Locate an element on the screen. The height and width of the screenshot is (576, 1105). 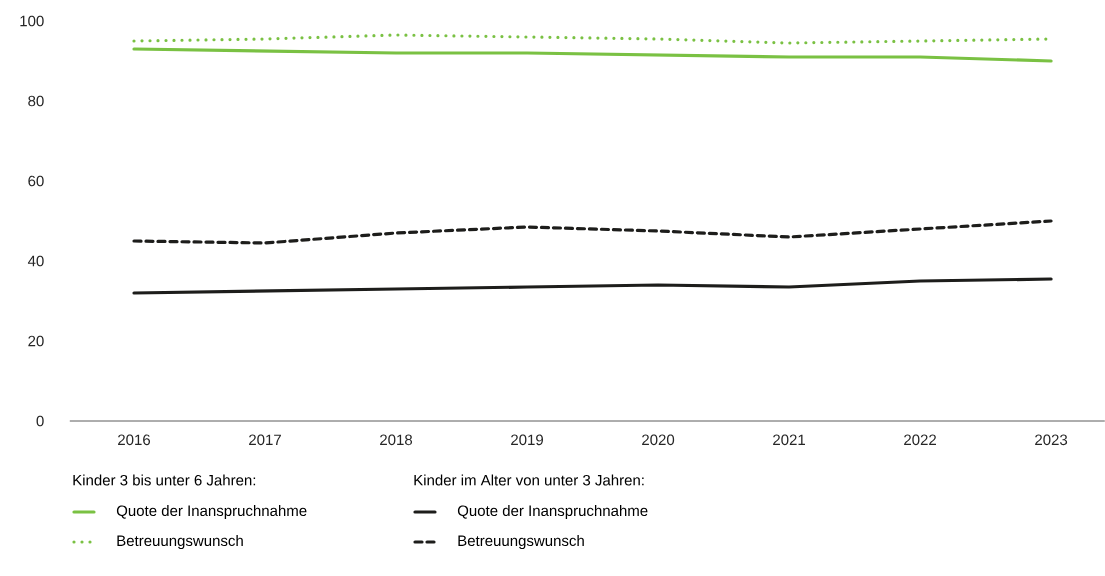
line-series is located at coordinates (592, 232).